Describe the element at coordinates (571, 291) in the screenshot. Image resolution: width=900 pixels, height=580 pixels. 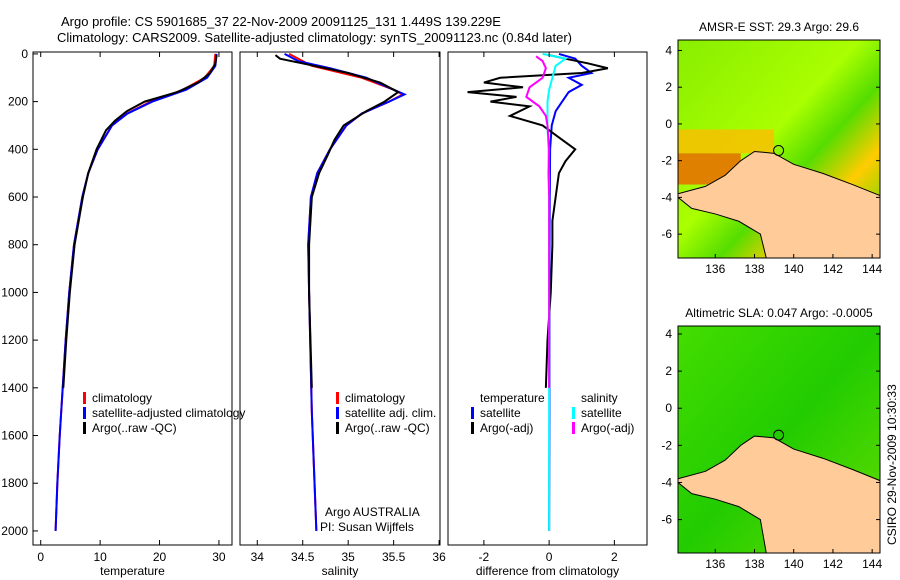
I see `series-line-diff-temp-satellite` at that location.